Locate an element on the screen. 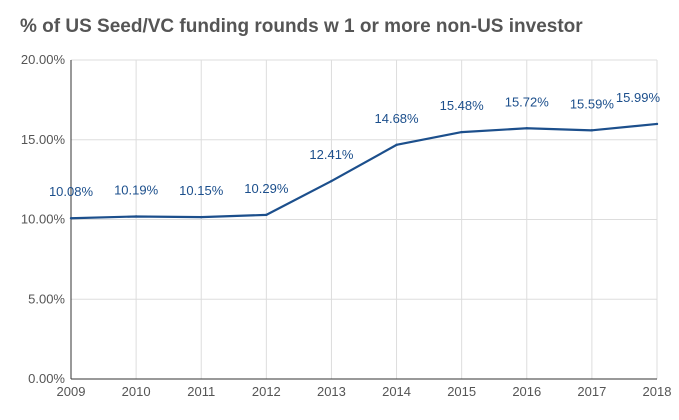 The image size is (679, 420). data-label: 15.48% is located at coordinates (462, 105).